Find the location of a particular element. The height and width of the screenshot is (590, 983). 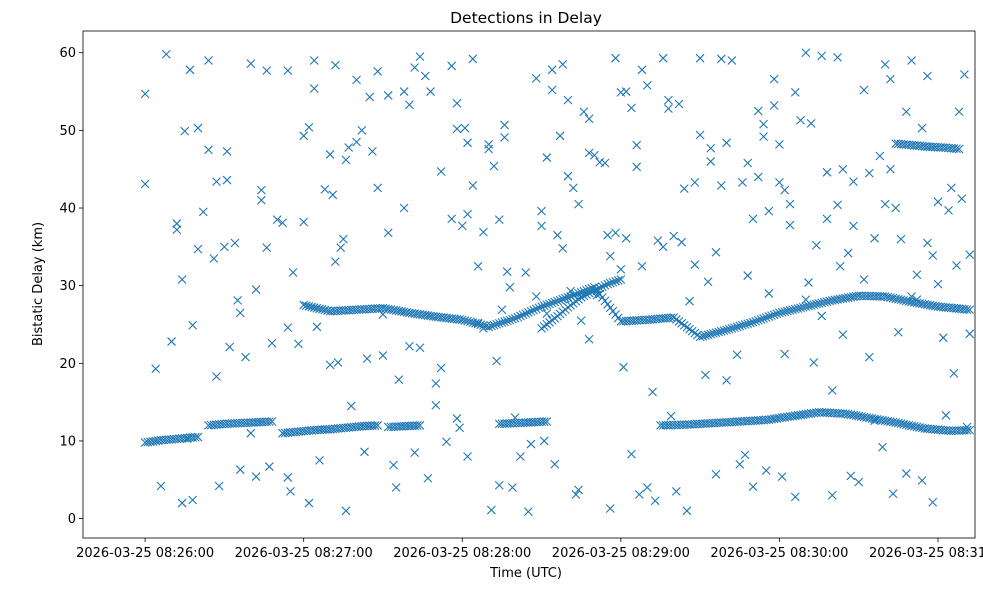

y-tick-label: 0 is located at coordinates (72, 519).